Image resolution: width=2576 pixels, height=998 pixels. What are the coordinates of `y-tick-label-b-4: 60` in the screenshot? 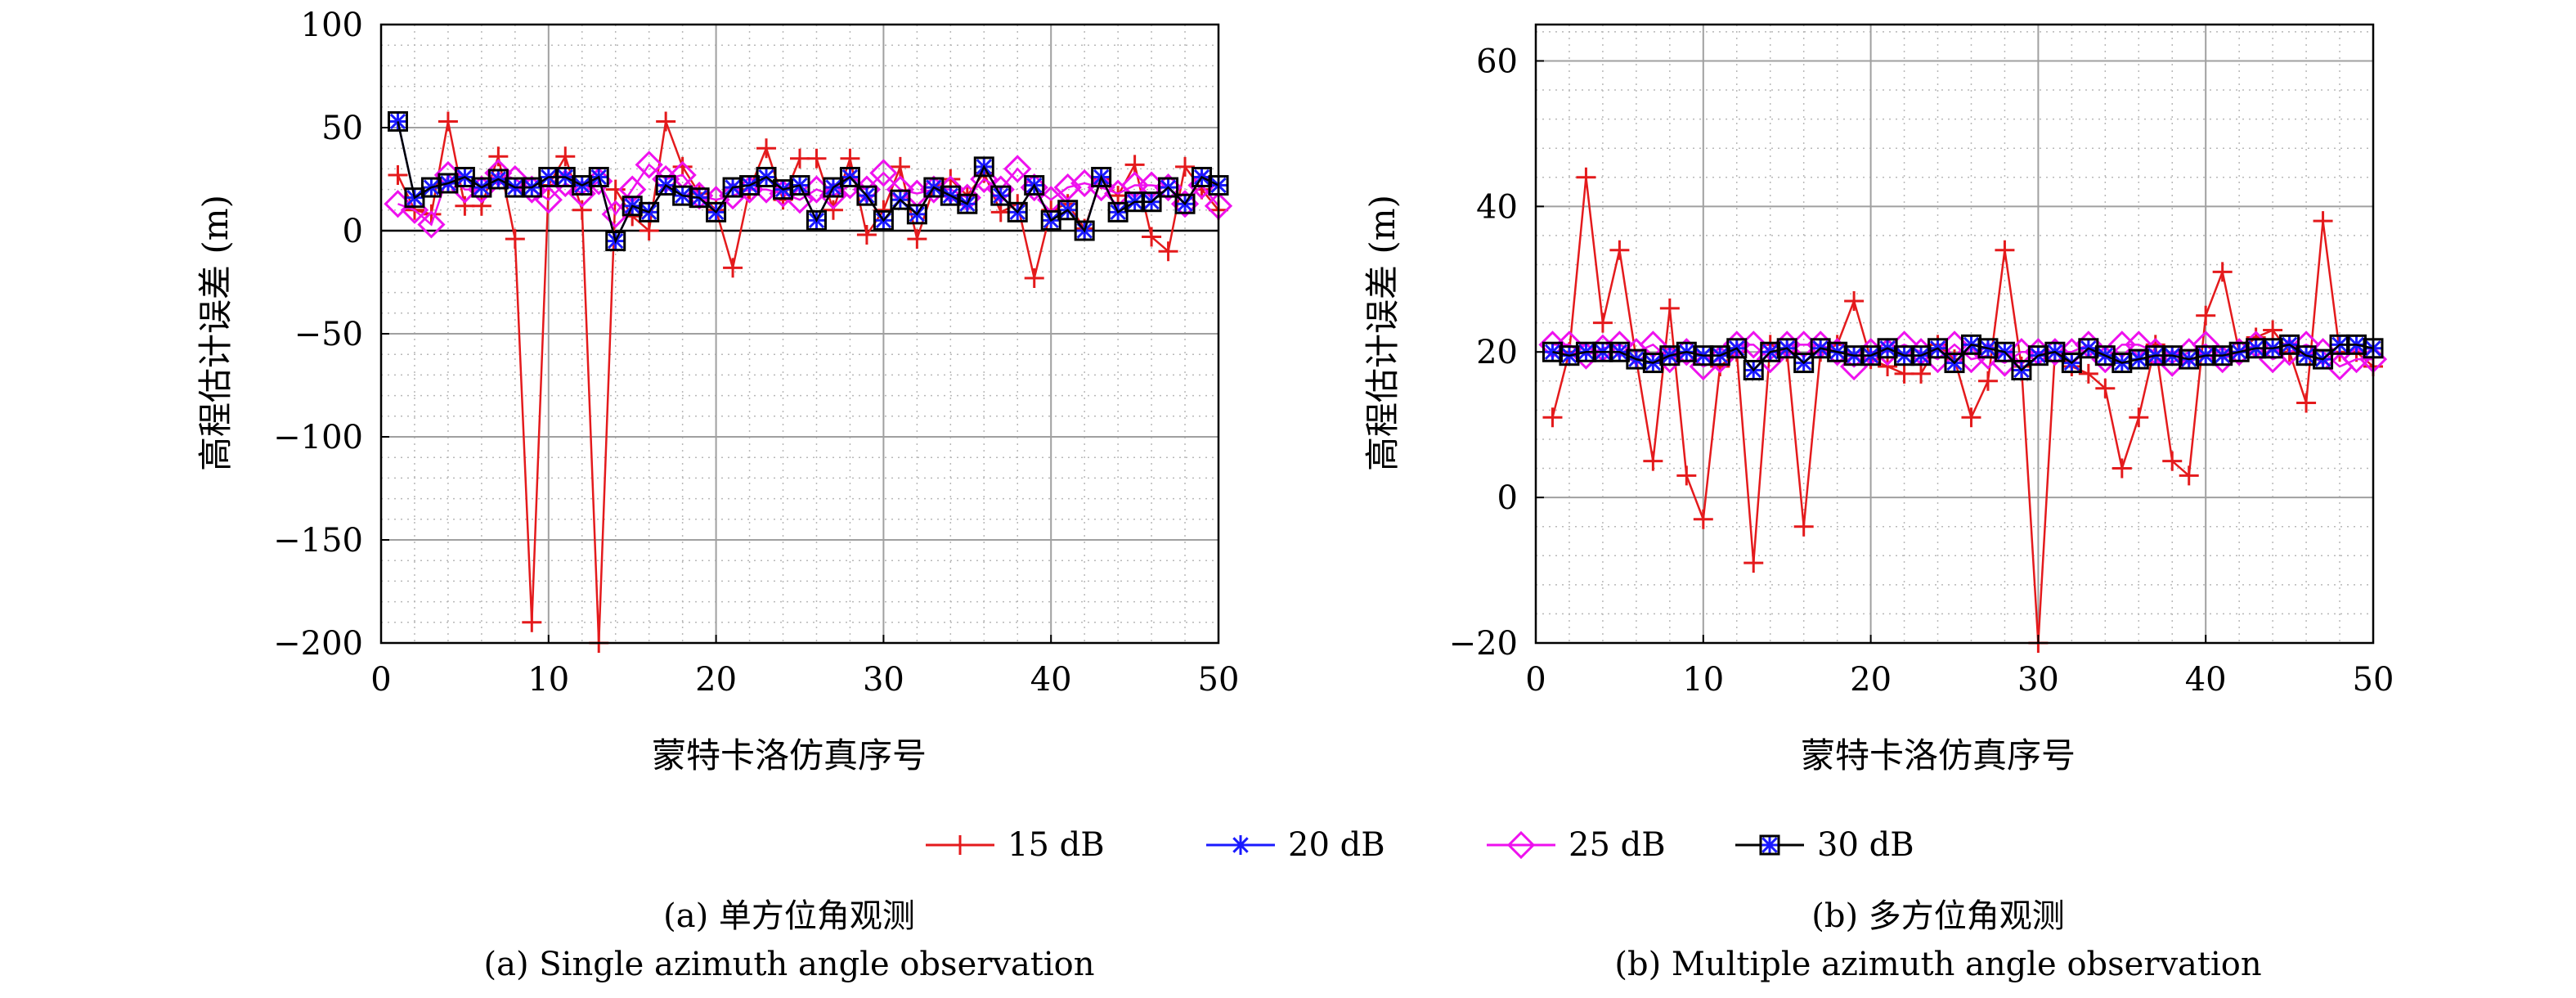 It's located at (1497, 61).